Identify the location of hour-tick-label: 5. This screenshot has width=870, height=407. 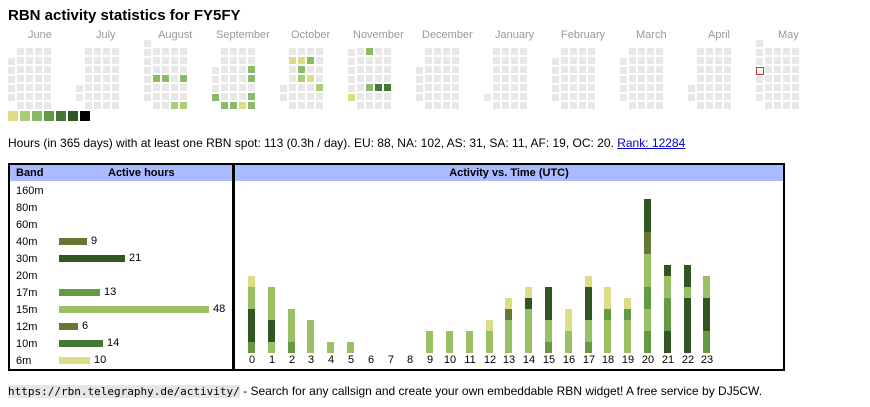
(351, 360).